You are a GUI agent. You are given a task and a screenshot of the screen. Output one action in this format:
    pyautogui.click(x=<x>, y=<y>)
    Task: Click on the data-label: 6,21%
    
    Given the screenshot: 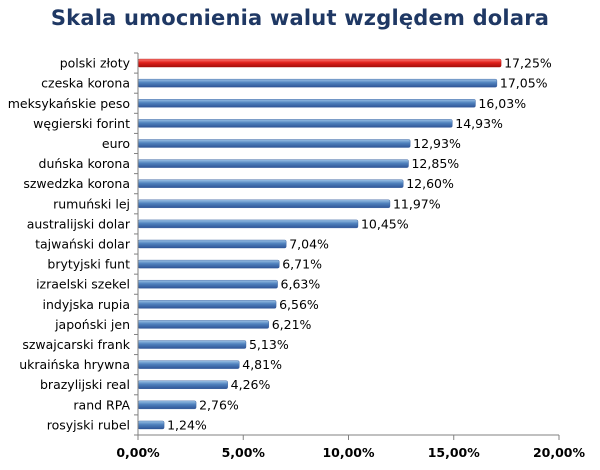 What is the action you would take?
    pyautogui.click(x=292, y=324)
    